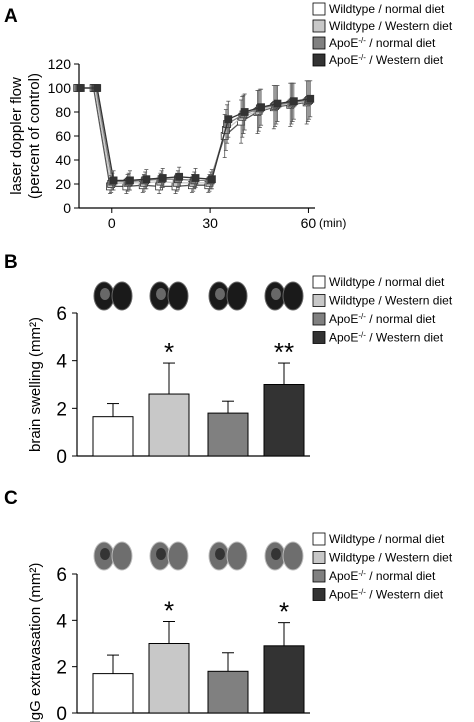 The width and height of the screenshot is (474, 722). I want to click on panel-letter-a: A, so click(11, 16).